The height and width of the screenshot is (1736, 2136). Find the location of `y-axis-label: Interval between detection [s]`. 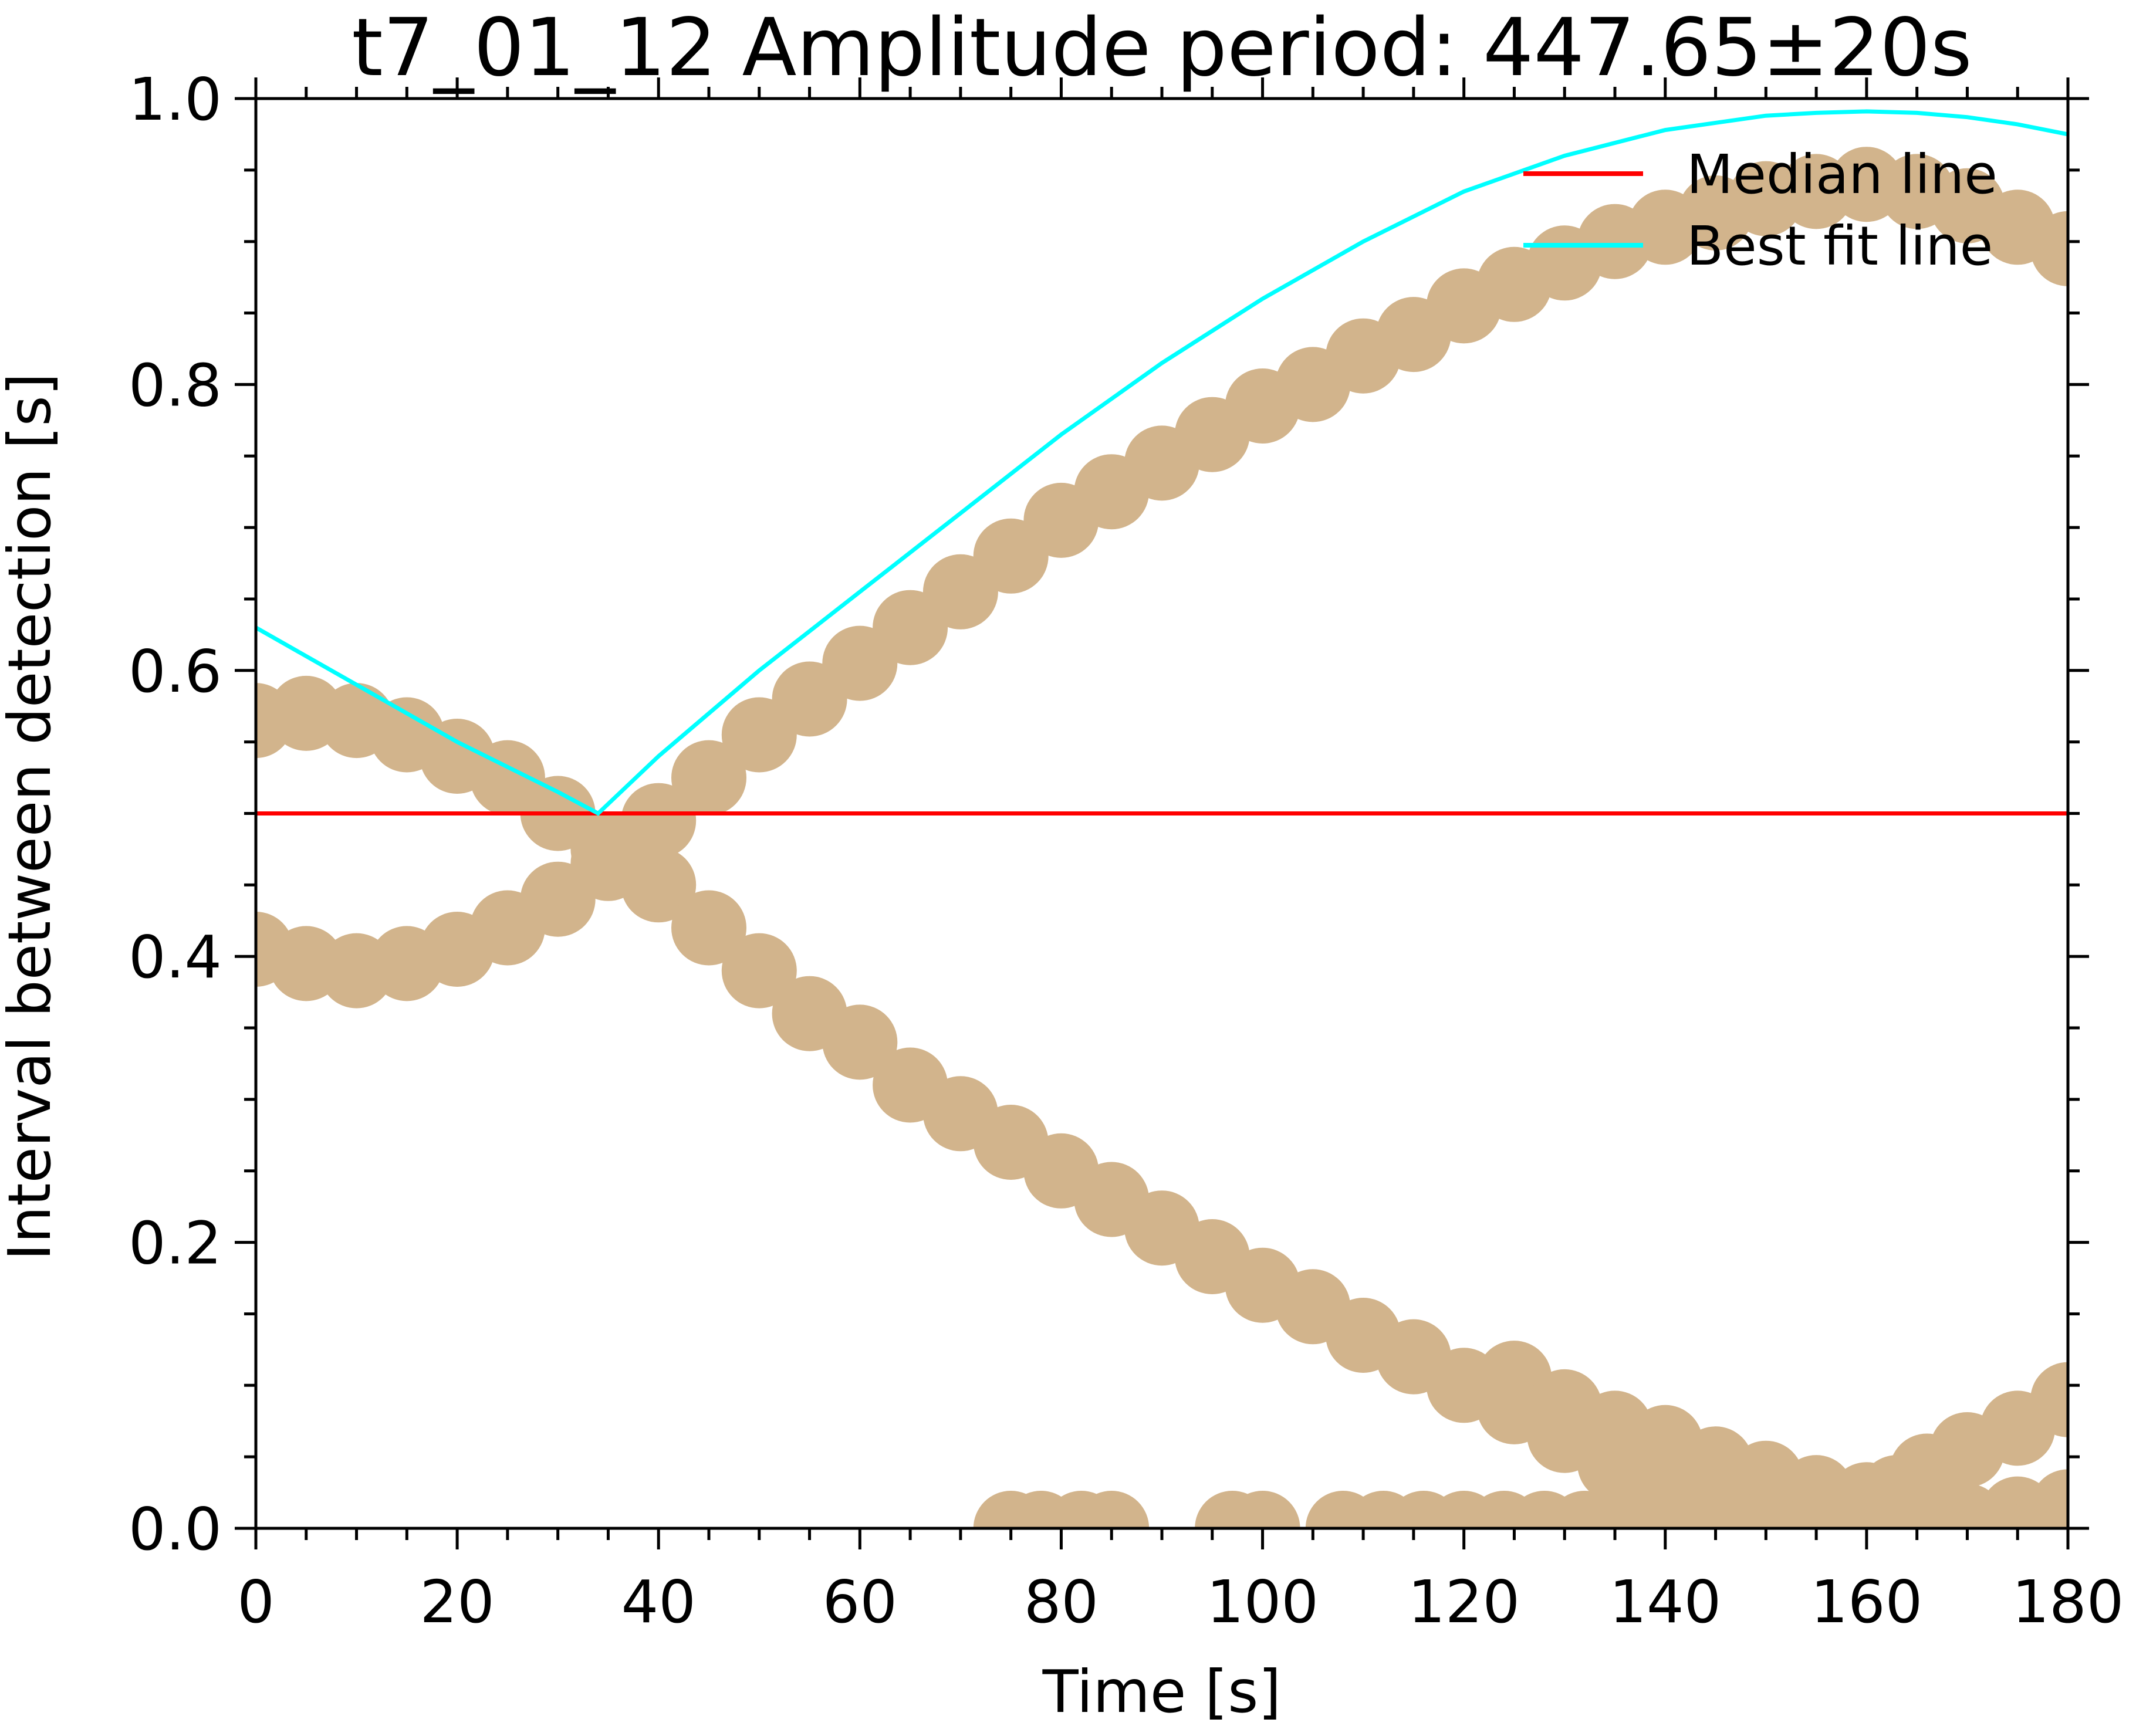

y-axis-label: Interval between detection [s] is located at coordinates (32, 816).